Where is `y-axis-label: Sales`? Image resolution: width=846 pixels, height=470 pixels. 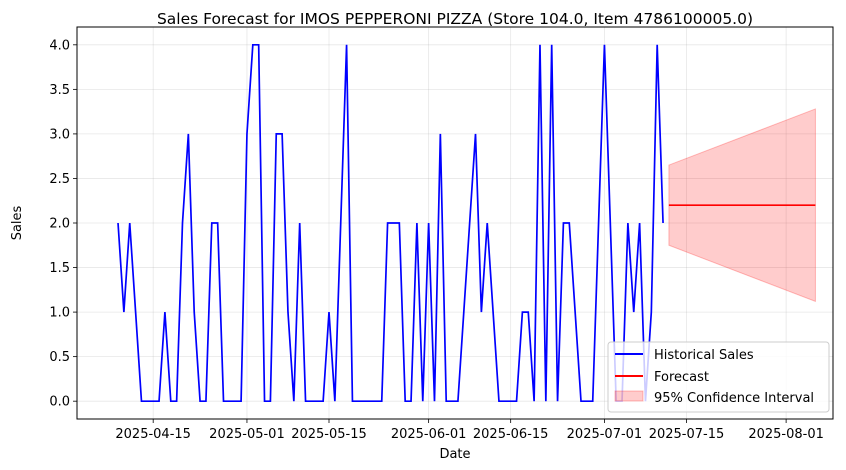 y-axis-label: Sales is located at coordinates (17, 222).